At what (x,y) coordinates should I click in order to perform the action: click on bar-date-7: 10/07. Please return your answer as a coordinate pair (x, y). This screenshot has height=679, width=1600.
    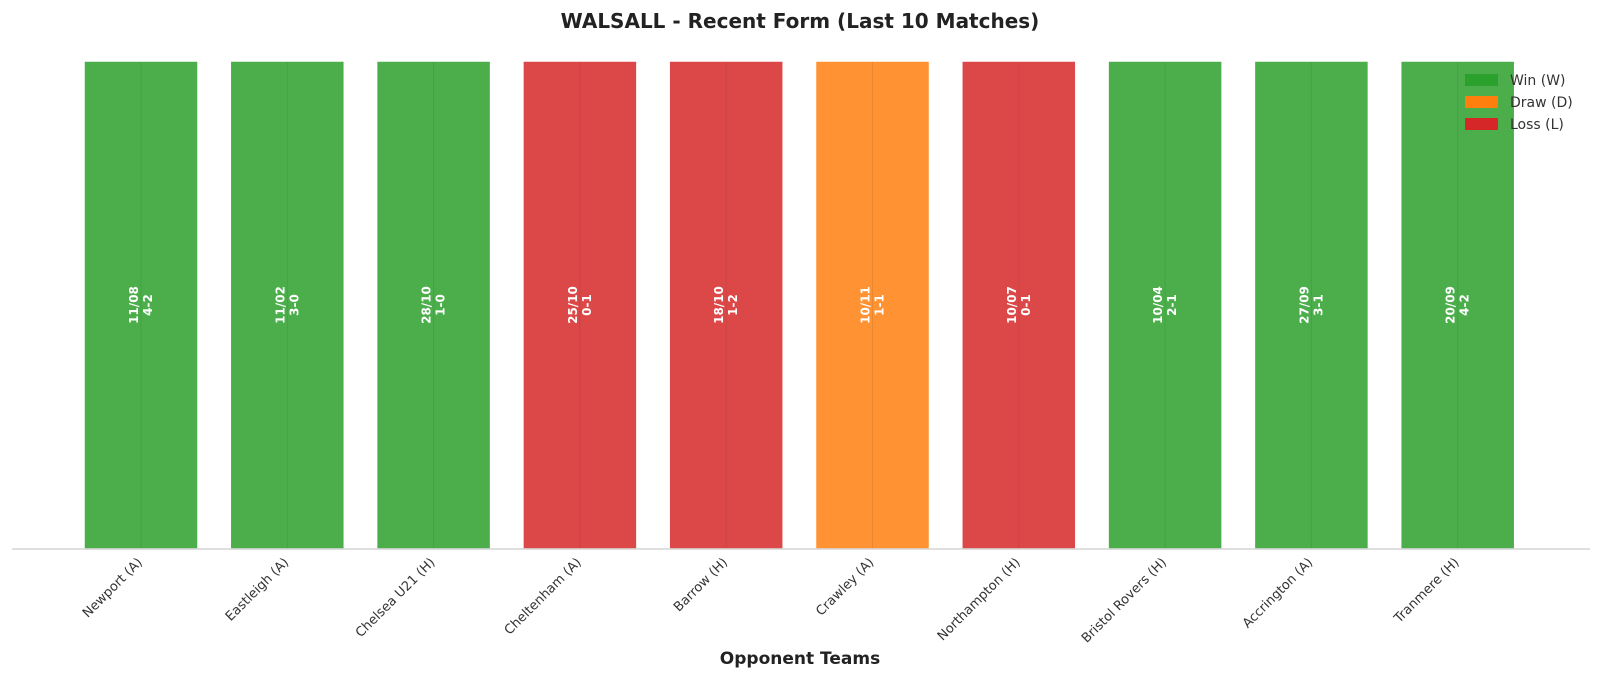
    Looking at the image, I should click on (1012, 305).